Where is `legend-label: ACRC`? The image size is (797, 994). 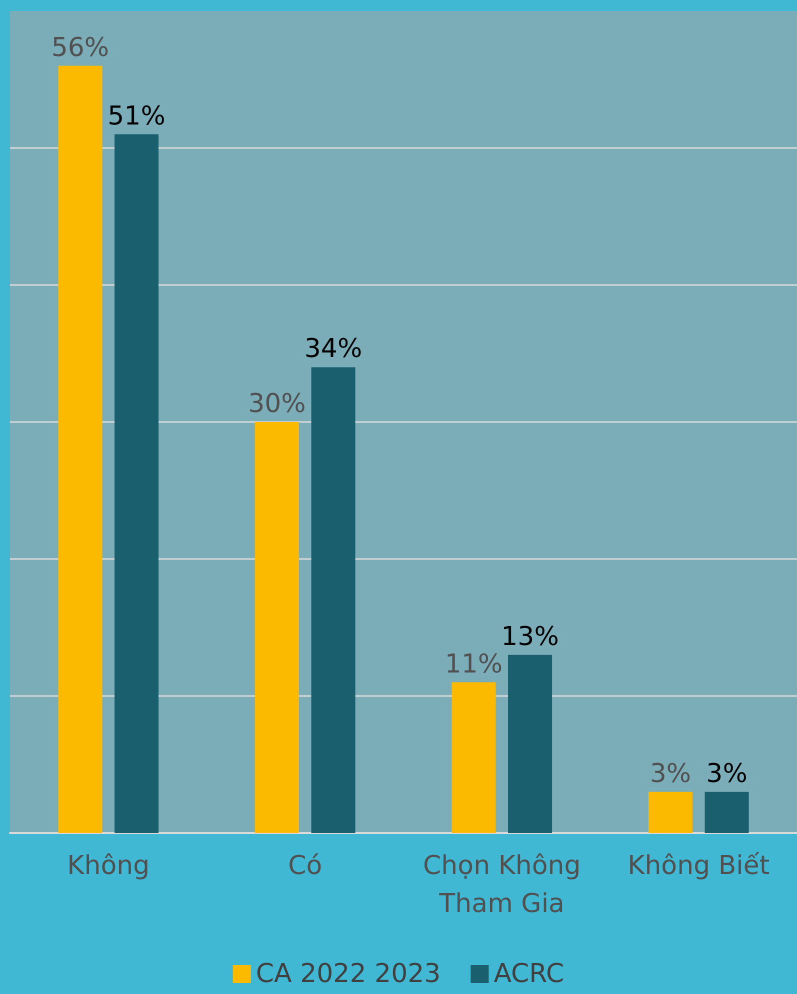
legend-label: ACRC is located at coordinates (529, 974).